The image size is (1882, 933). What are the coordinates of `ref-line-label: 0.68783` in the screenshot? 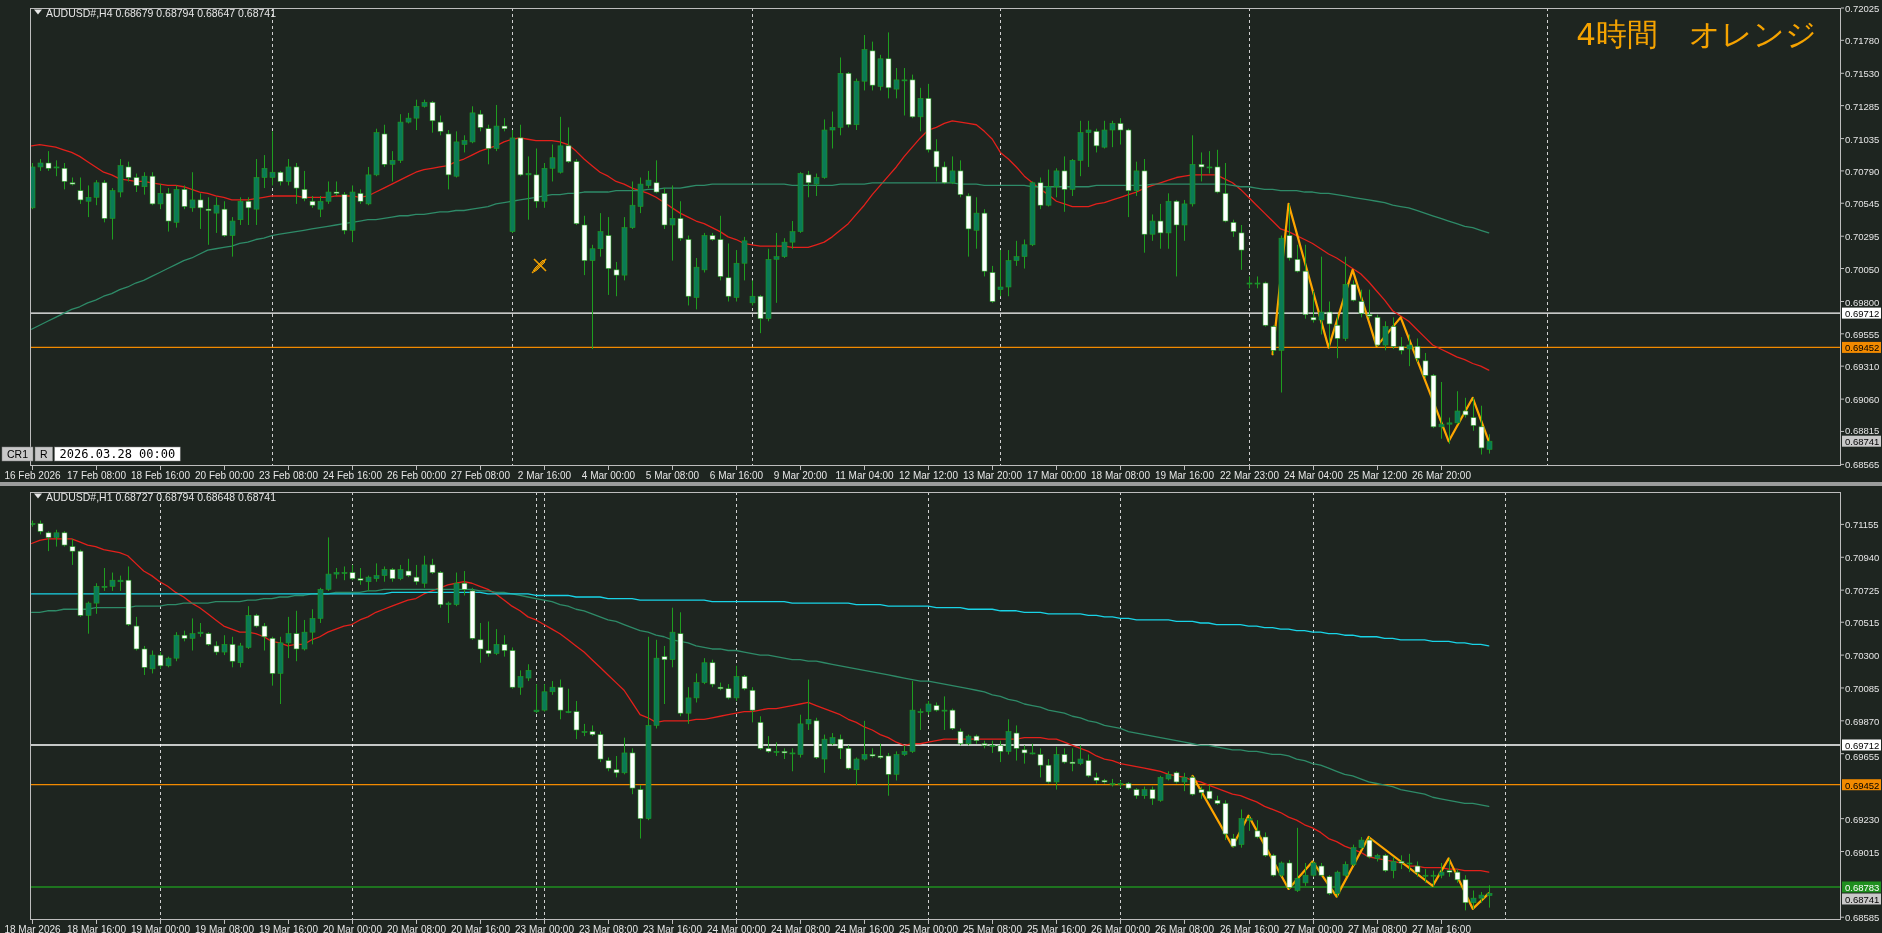 It's located at (1862, 887).